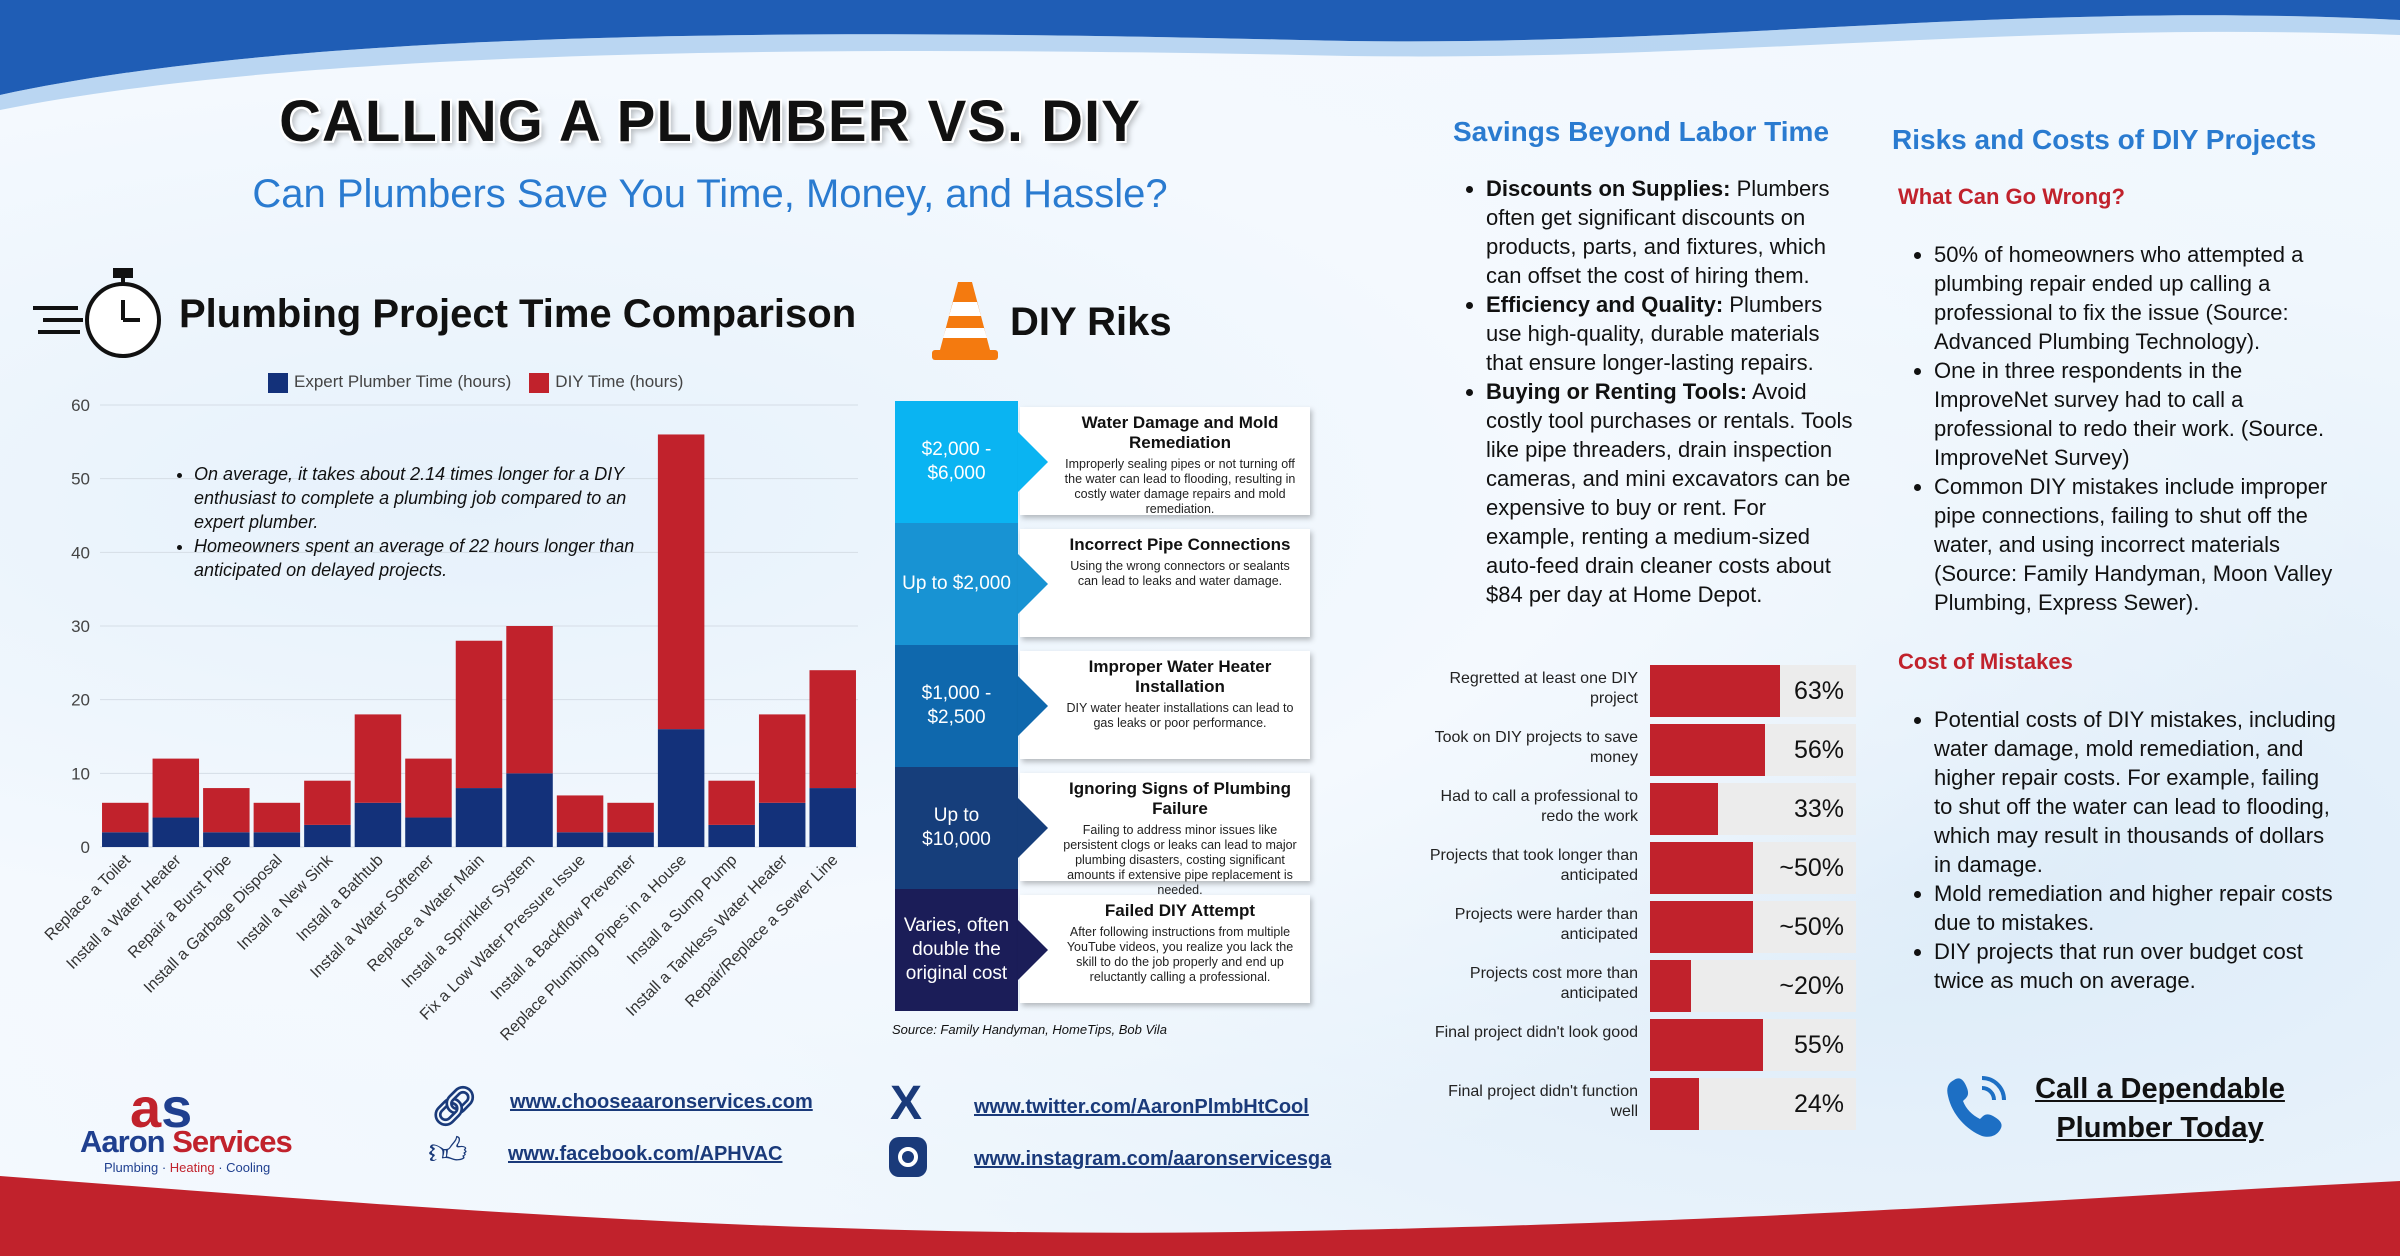  Describe the element at coordinates (645, 1154) in the screenshot. I see `facebook-link: www.facebook.com/APHVAC` at that location.